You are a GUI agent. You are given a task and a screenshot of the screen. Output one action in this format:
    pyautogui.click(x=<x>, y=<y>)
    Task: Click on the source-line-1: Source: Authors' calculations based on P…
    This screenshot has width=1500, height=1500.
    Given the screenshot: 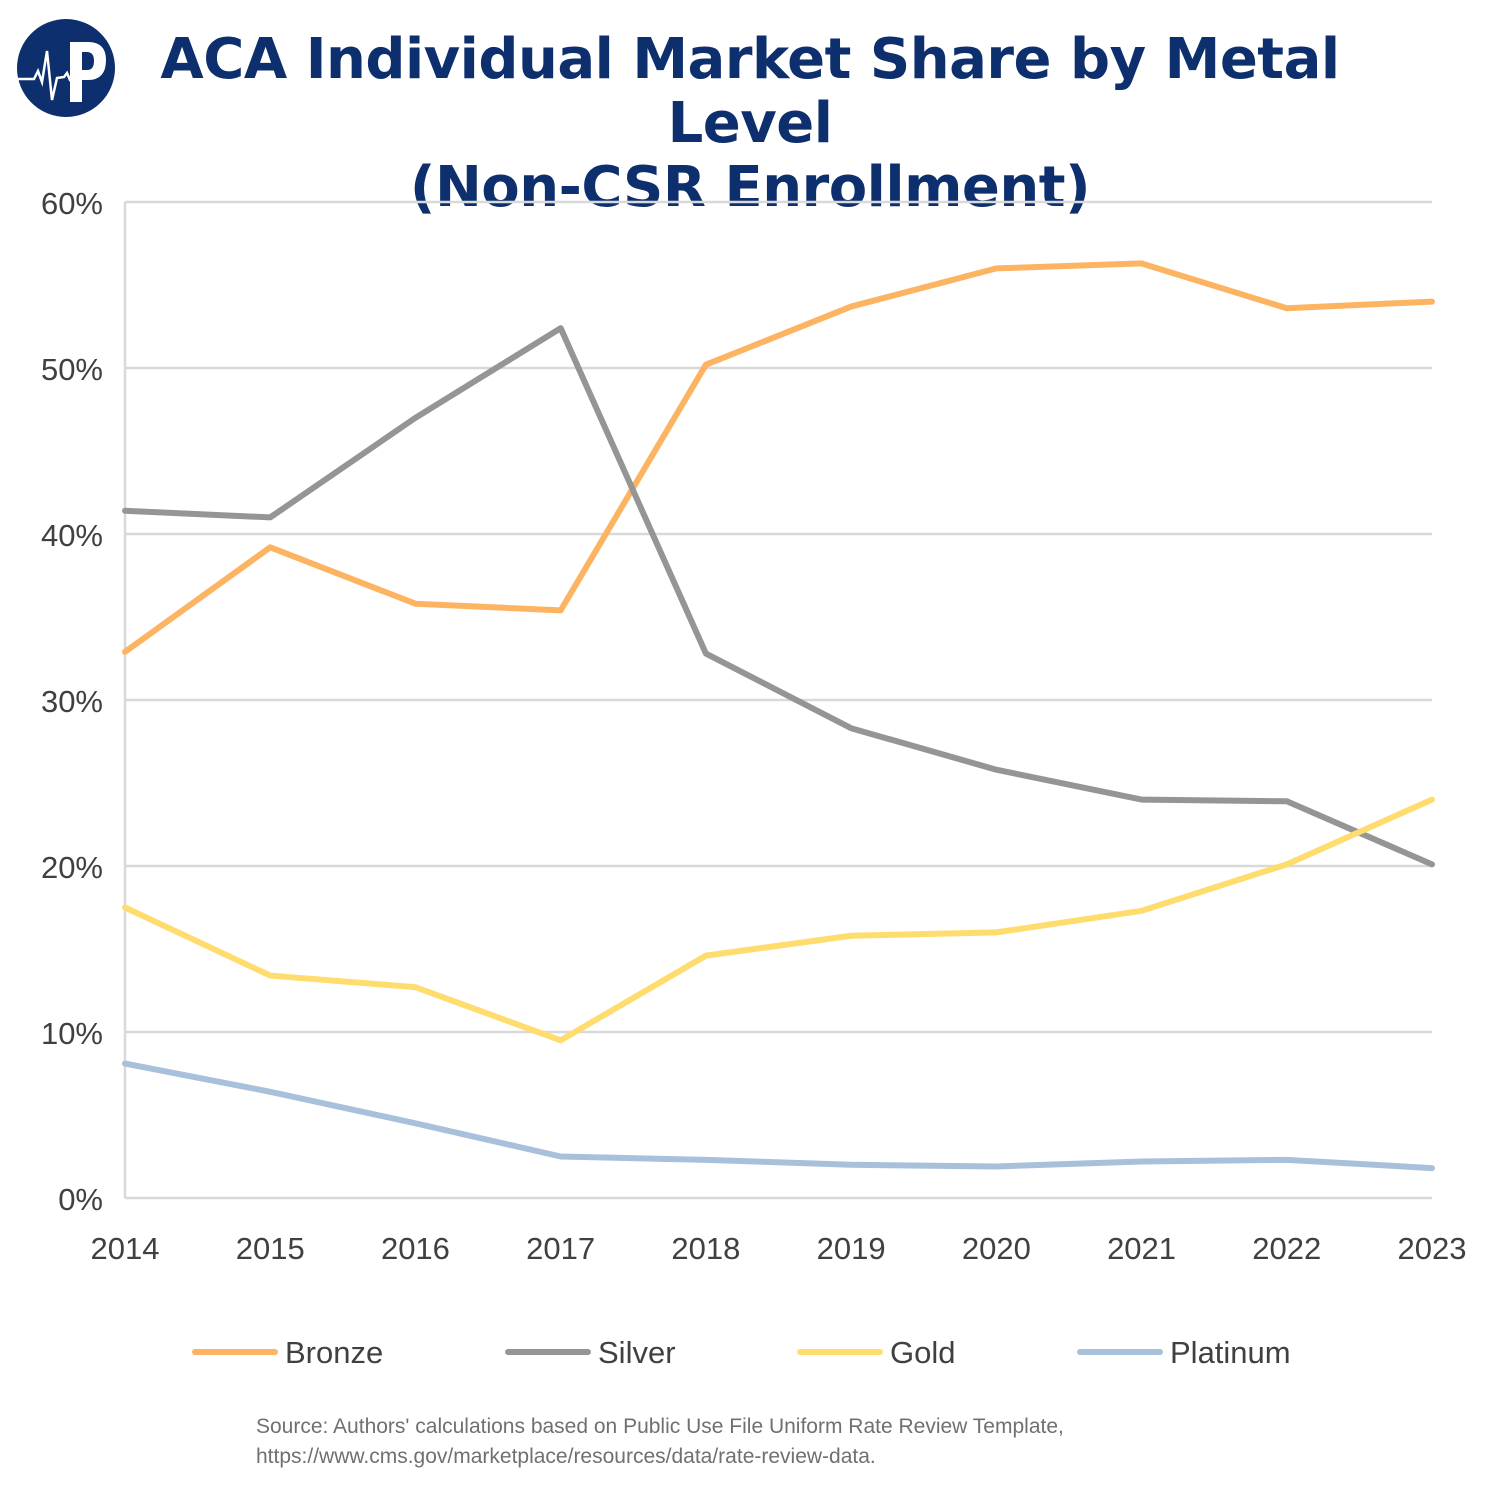 What is the action you would take?
    pyautogui.click(x=660, y=1426)
    